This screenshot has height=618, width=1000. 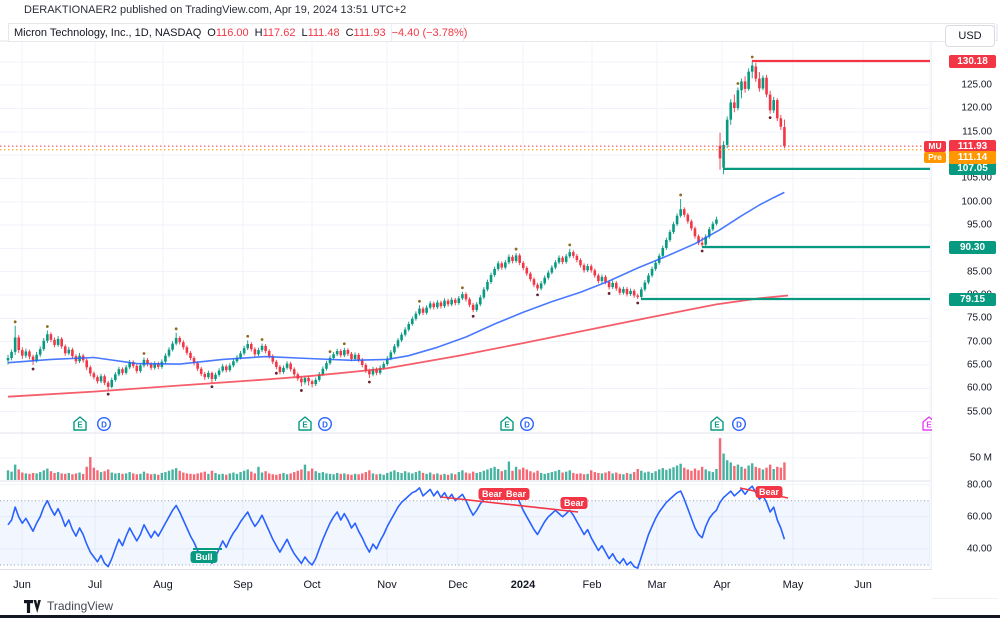 What do you see at coordinates (163, 585) in the screenshot?
I see `month-label: Aug` at bounding box center [163, 585].